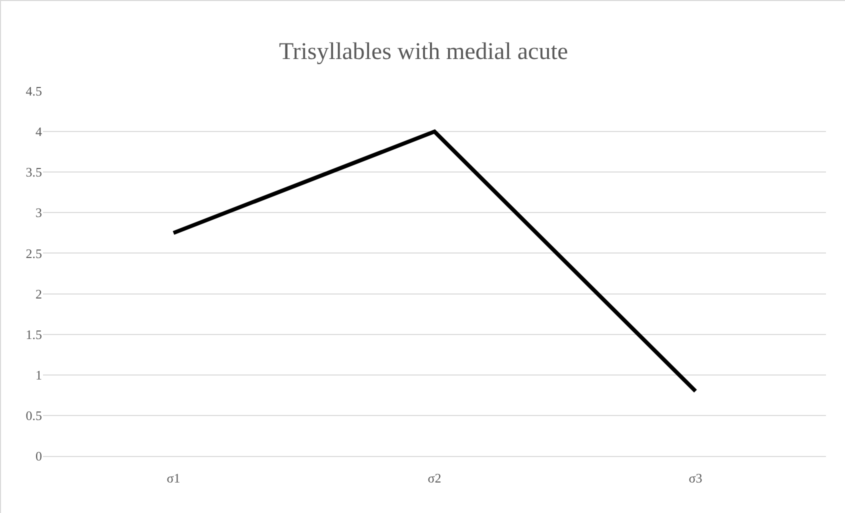  Describe the element at coordinates (173, 478) in the screenshot. I see `x-tick-label: σ1` at that location.